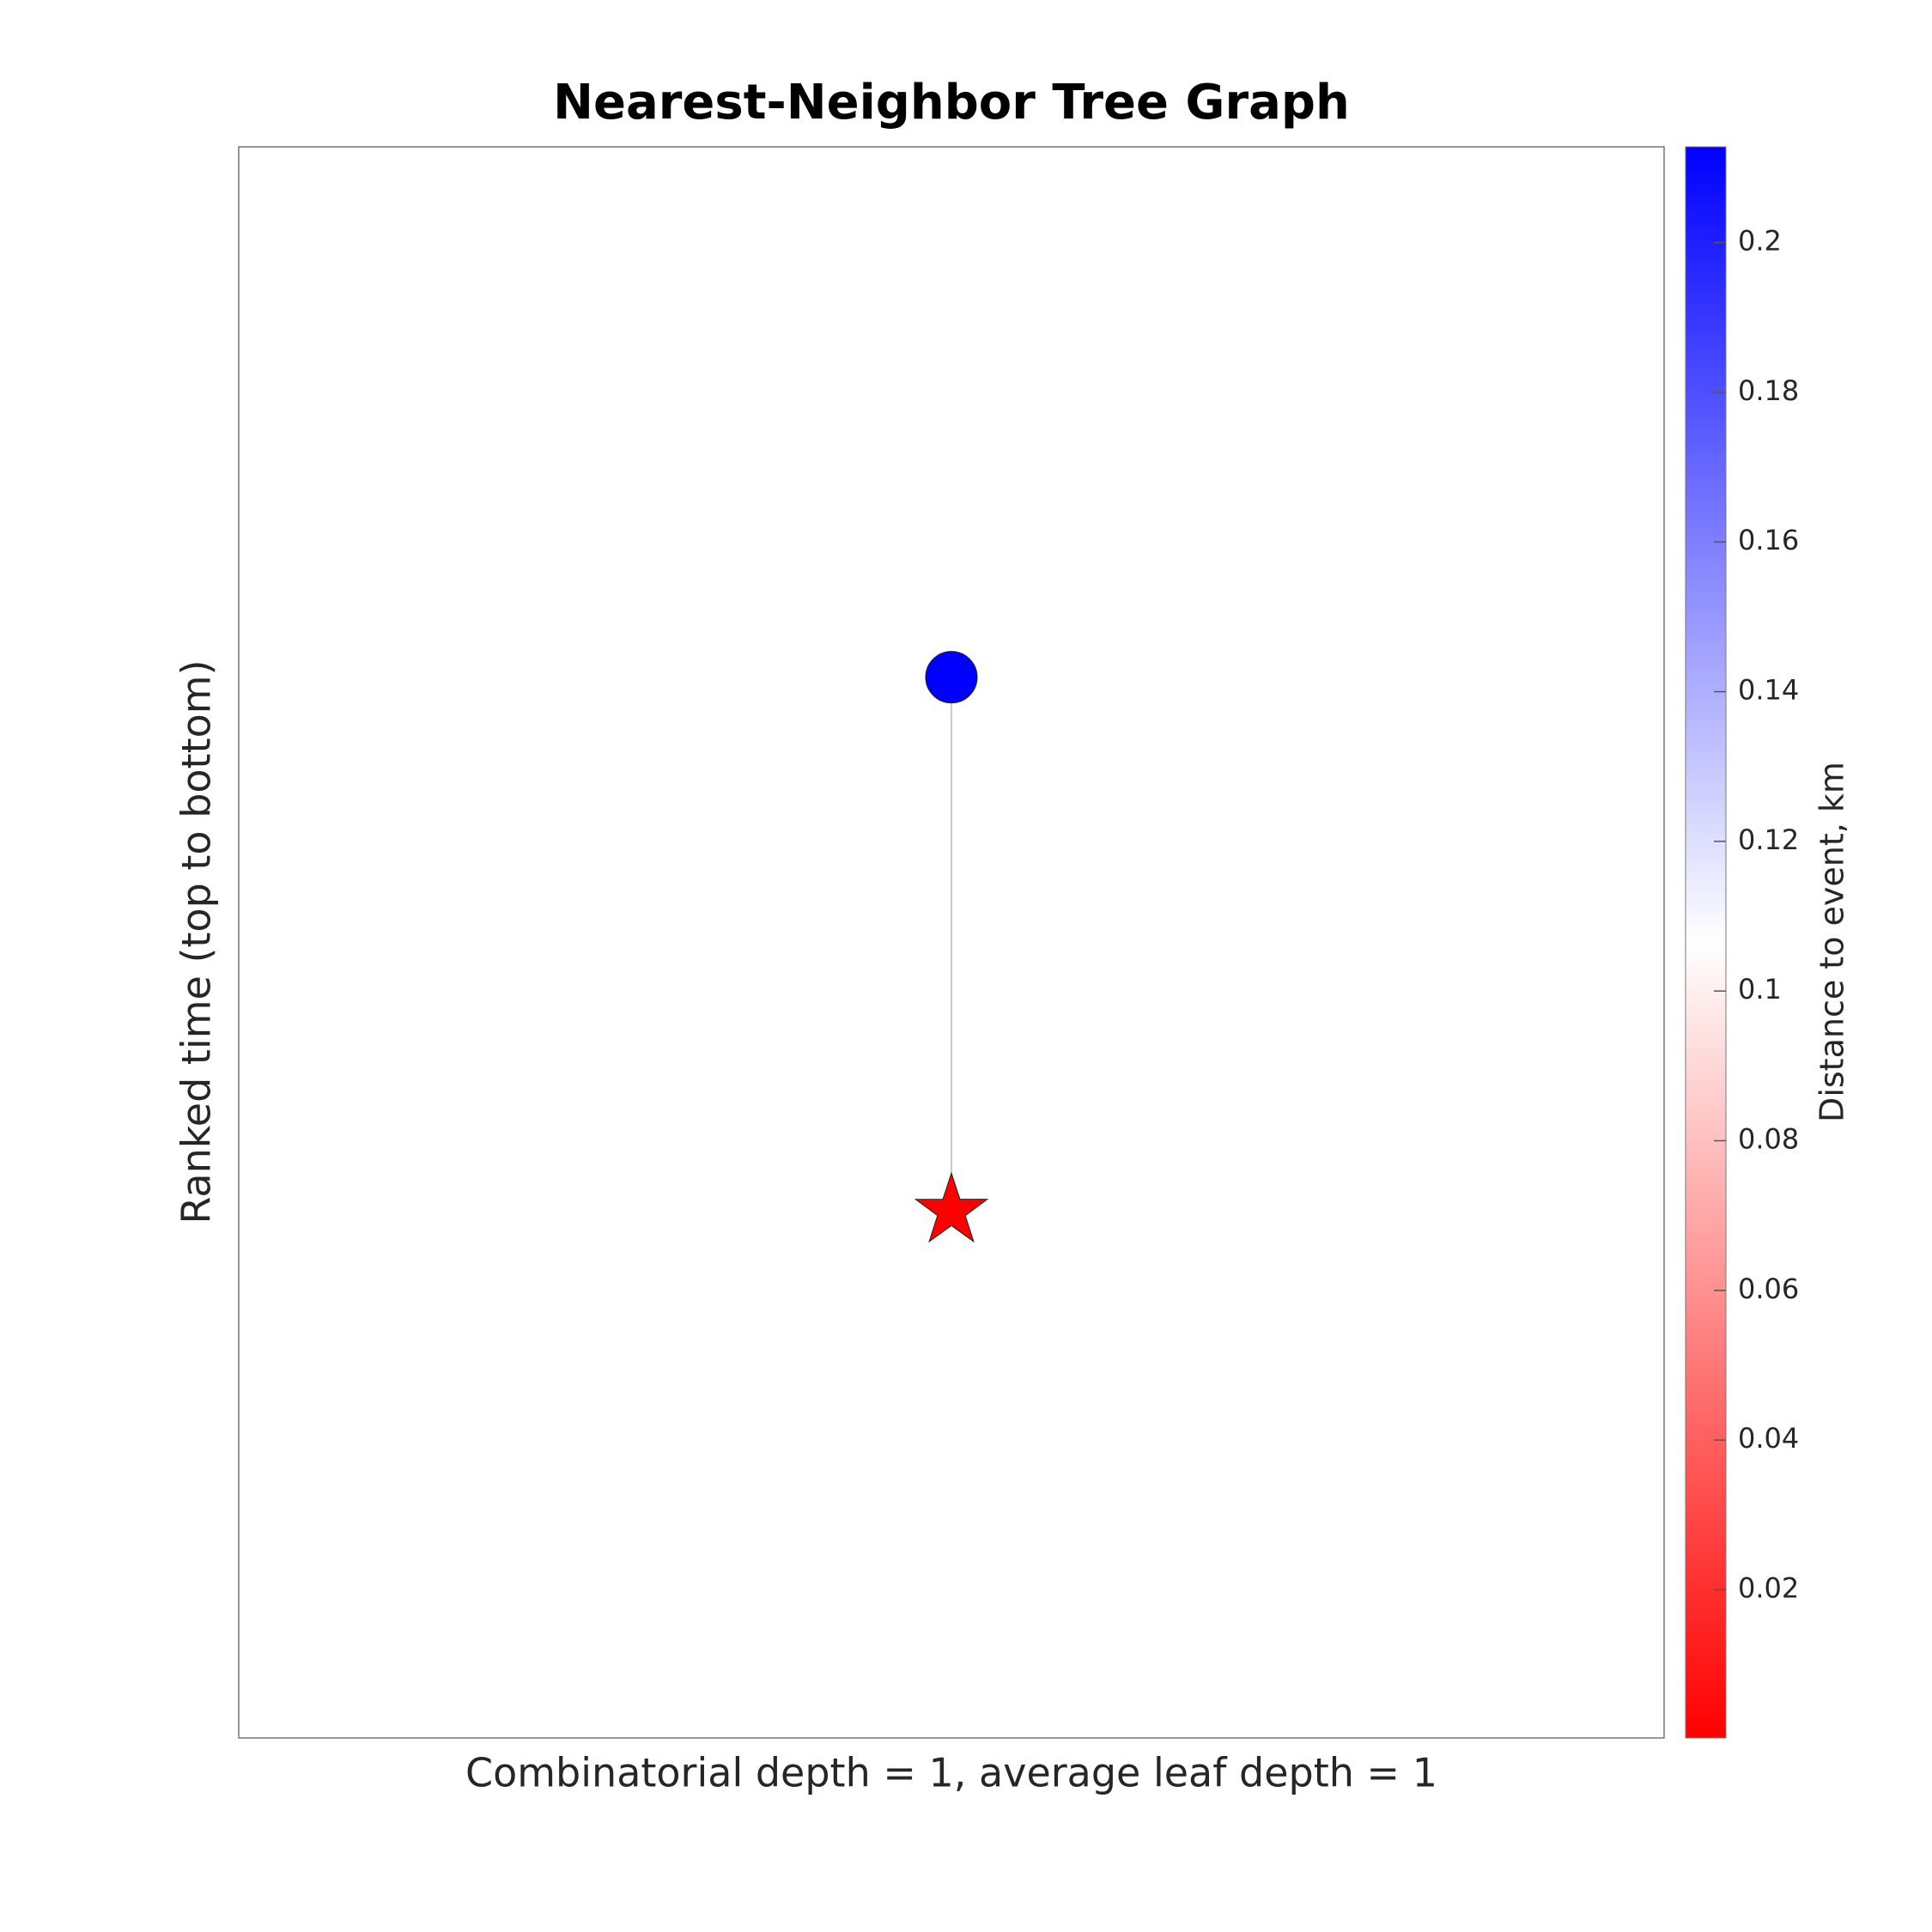 The width and height of the screenshot is (1932, 1932). What do you see at coordinates (1769, 1587) in the screenshot?
I see `colorbar-tick-label: 0.02` at bounding box center [1769, 1587].